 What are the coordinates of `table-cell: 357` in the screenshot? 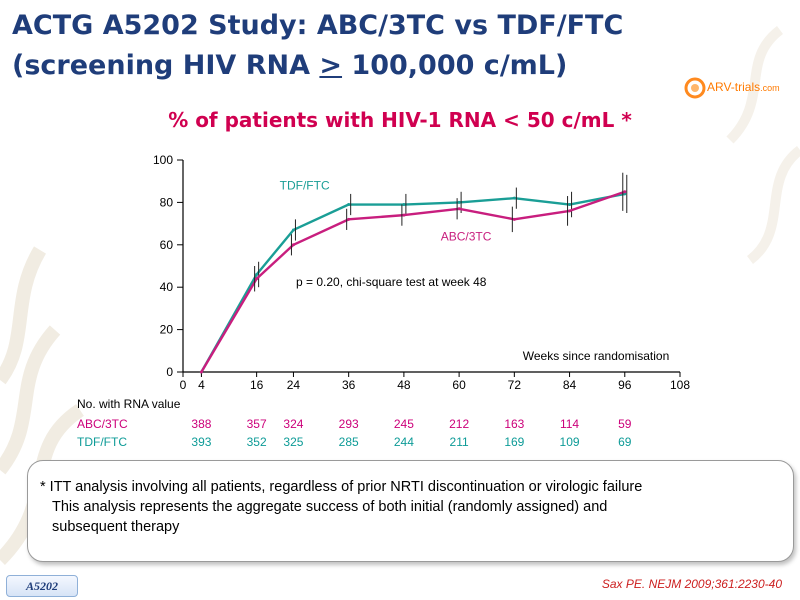 It's located at (256, 424).